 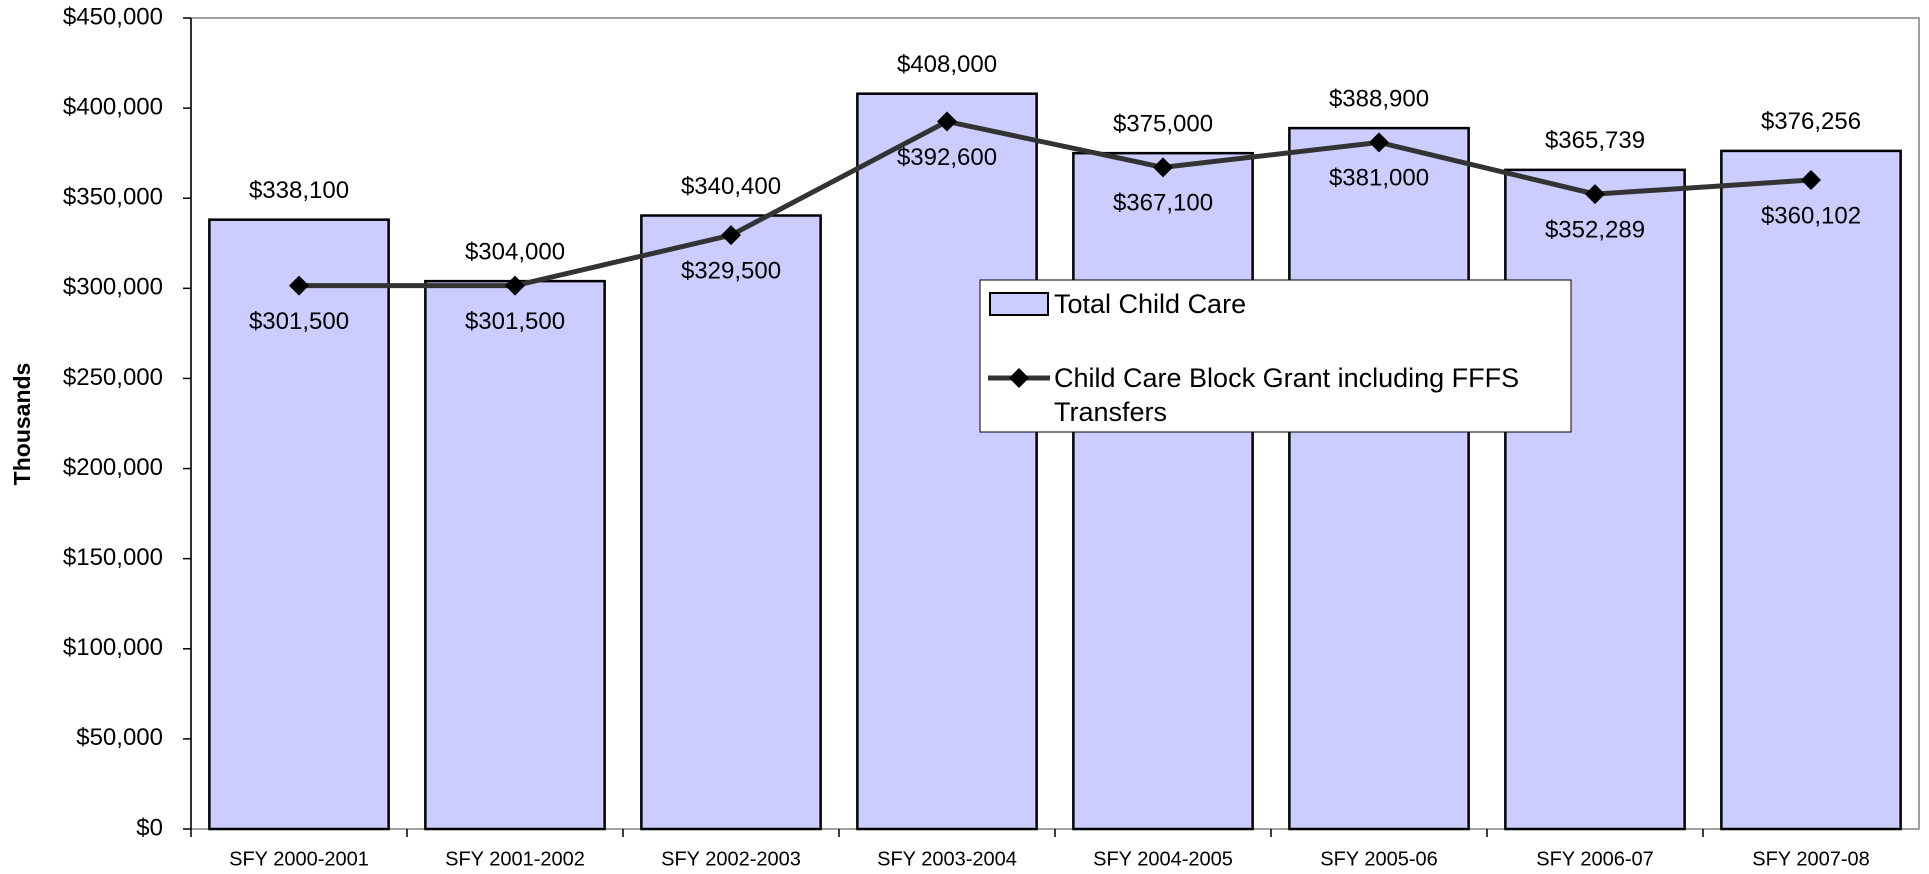 What do you see at coordinates (1150, 304) in the screenshot?
I see `legend-label: Total Child Care` at bounding box center [1150, 304].